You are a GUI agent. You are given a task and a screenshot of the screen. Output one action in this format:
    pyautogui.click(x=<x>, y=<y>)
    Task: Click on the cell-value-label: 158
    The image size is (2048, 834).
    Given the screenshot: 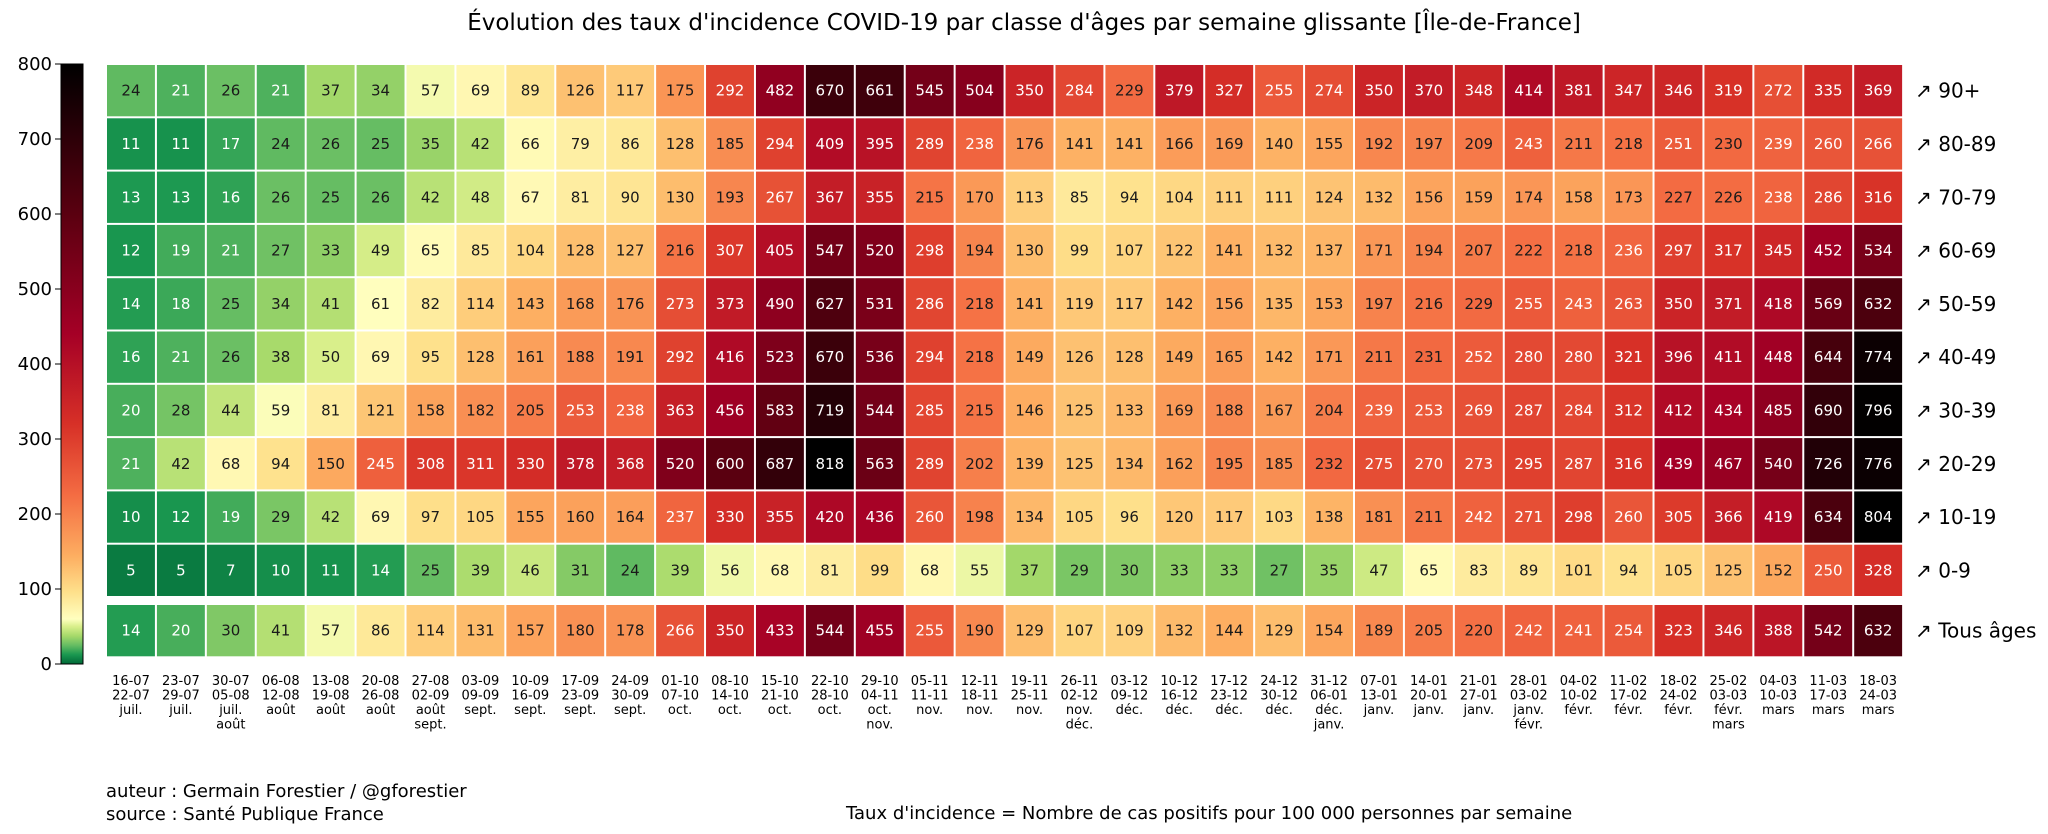 What is the action you would take?
    pyautogui.click(x=1578, y=197)
    